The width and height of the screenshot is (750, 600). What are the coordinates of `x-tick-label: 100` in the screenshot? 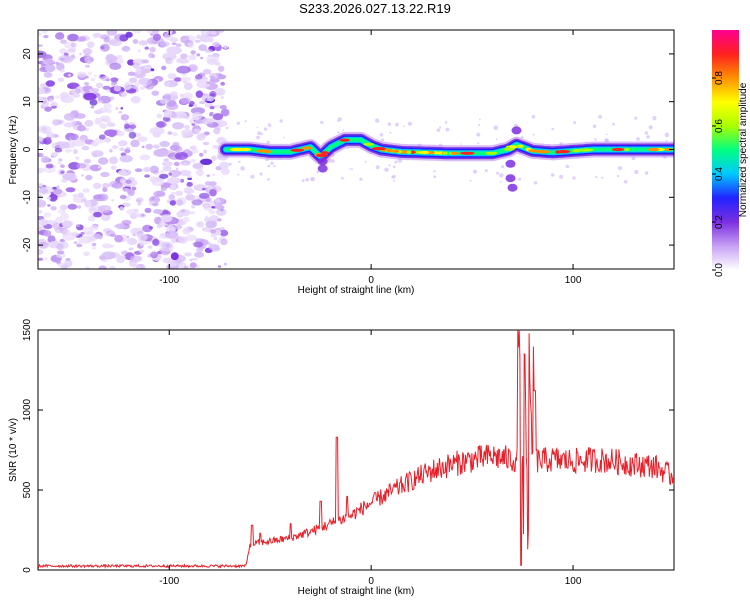 It's located at (573, 581).